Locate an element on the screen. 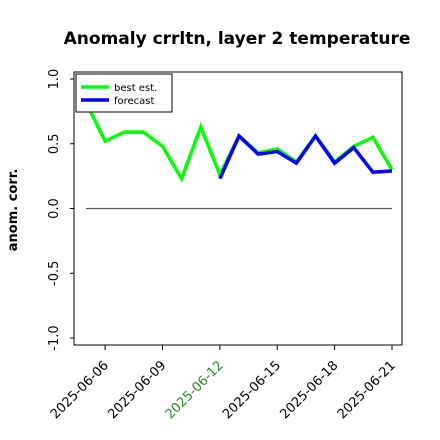 The height and width of the screenshot is (440, 440). series-line-forecast is located at coordinates (305, 156).